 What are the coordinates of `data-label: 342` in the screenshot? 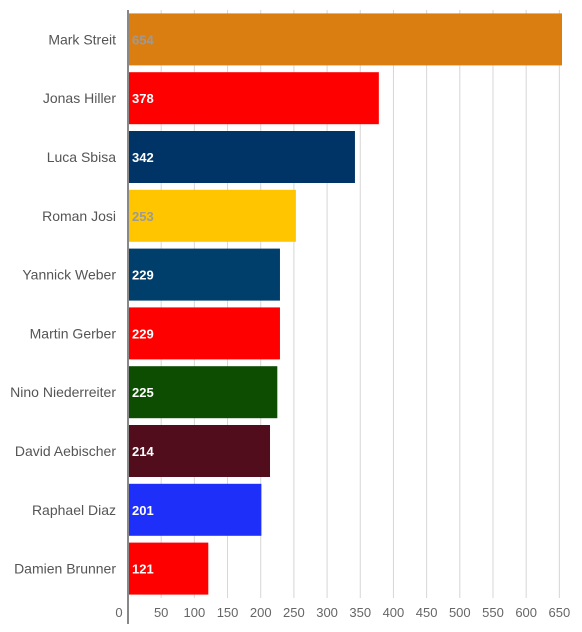 It's located at (143, 157).